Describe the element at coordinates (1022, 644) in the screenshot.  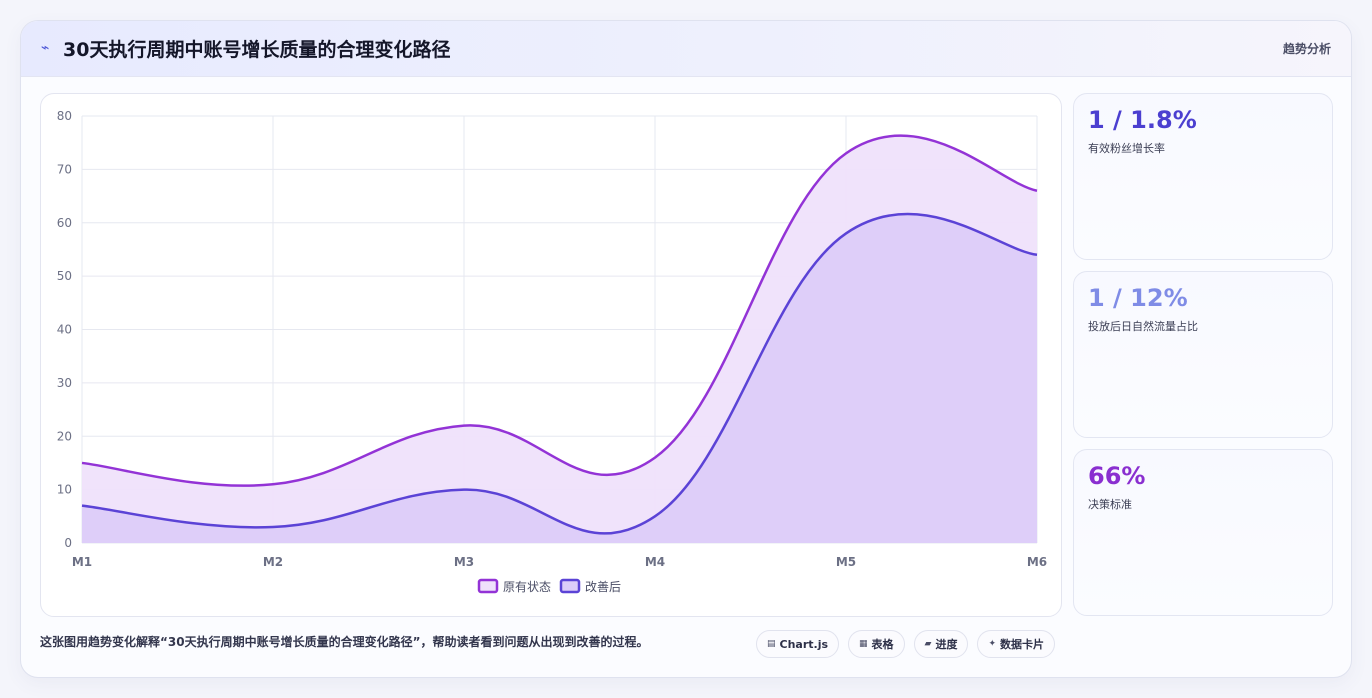
I see `tag-label: 数据卡片` at that location.